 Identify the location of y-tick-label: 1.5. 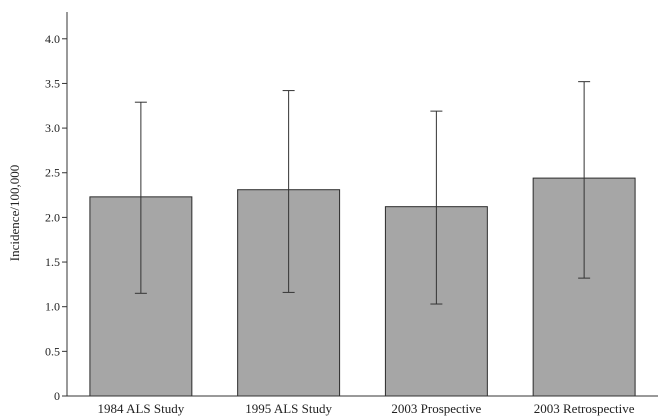
(52, 262).